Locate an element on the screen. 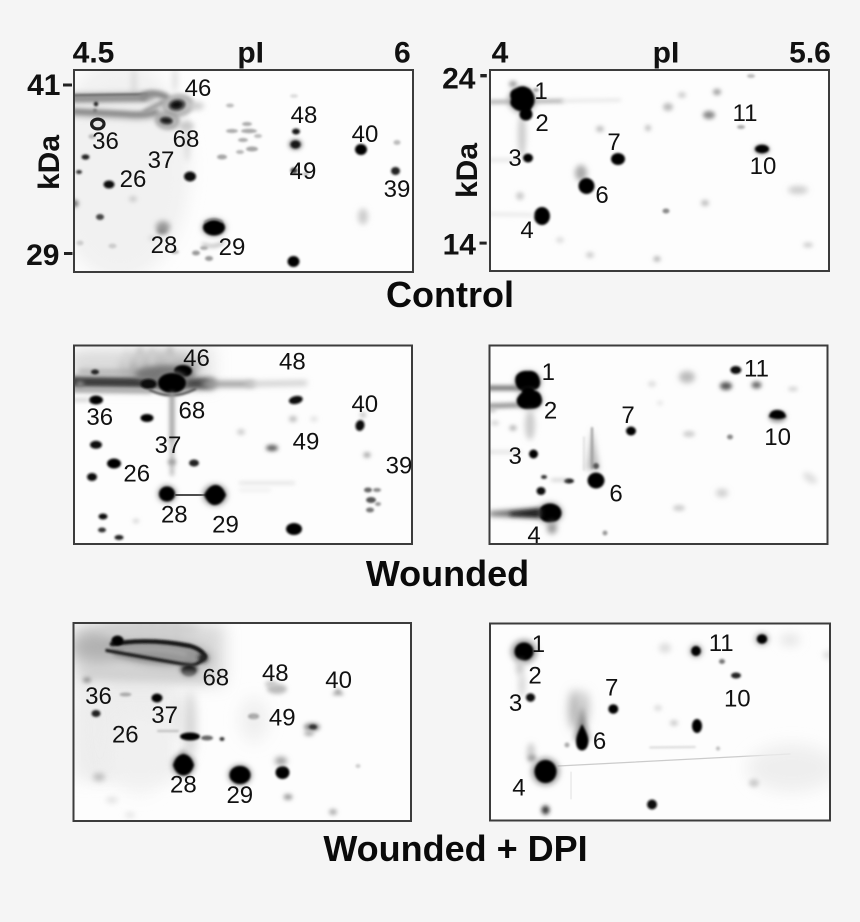 Image resolution: width=860 pixels, height=922 pixels. svg-text: 5.6 is located at coordinates (810, 53).